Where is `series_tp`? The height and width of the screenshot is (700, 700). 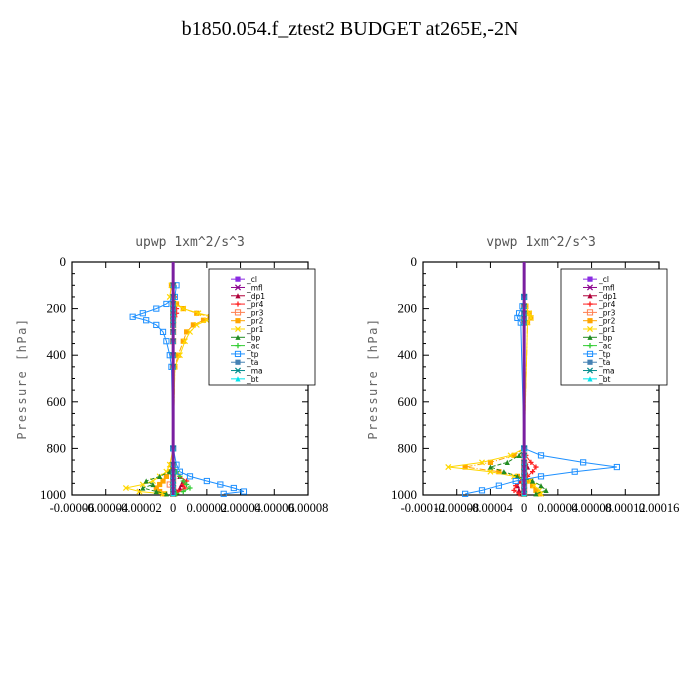 series_tp is located at coordinates (541, 395).